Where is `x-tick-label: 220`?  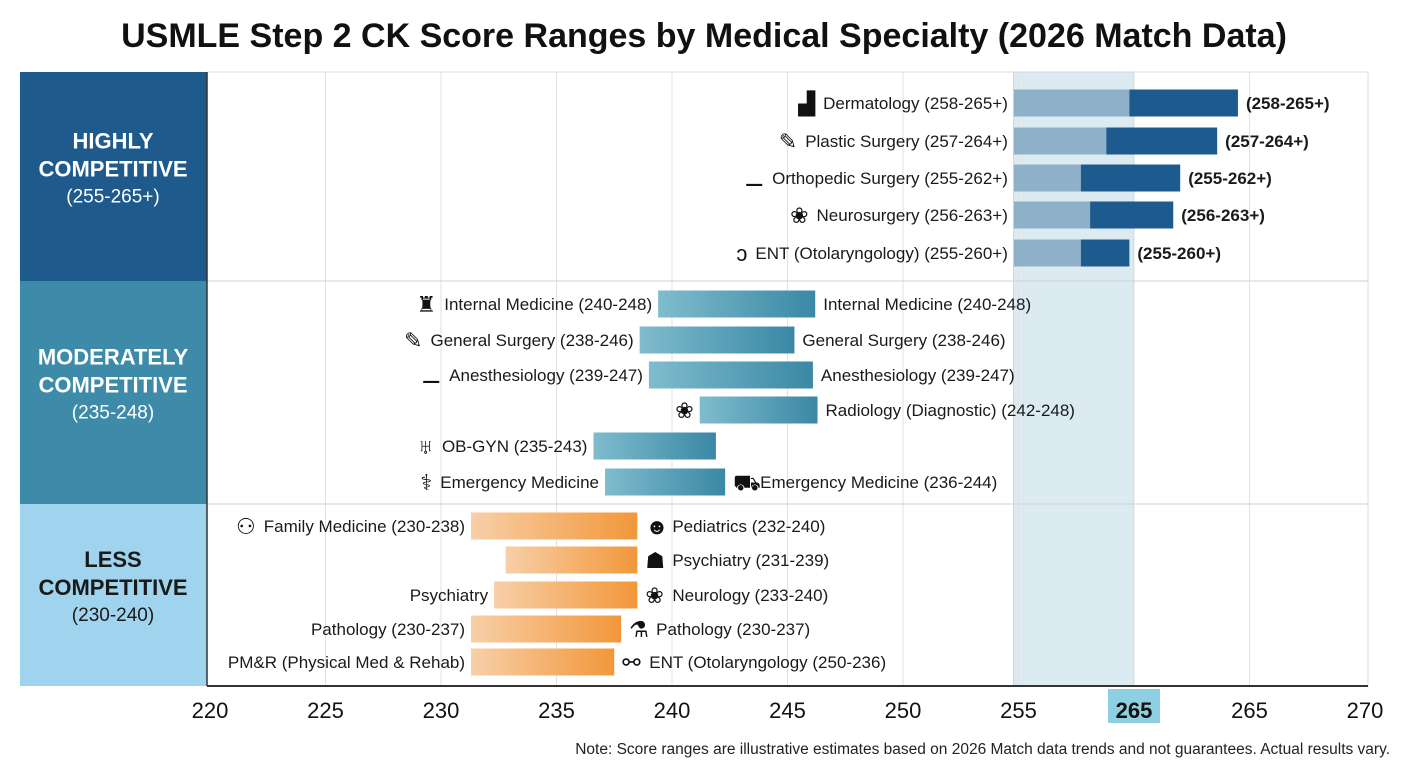 x-tick-label: 220 is located at coordinates (210, 710).